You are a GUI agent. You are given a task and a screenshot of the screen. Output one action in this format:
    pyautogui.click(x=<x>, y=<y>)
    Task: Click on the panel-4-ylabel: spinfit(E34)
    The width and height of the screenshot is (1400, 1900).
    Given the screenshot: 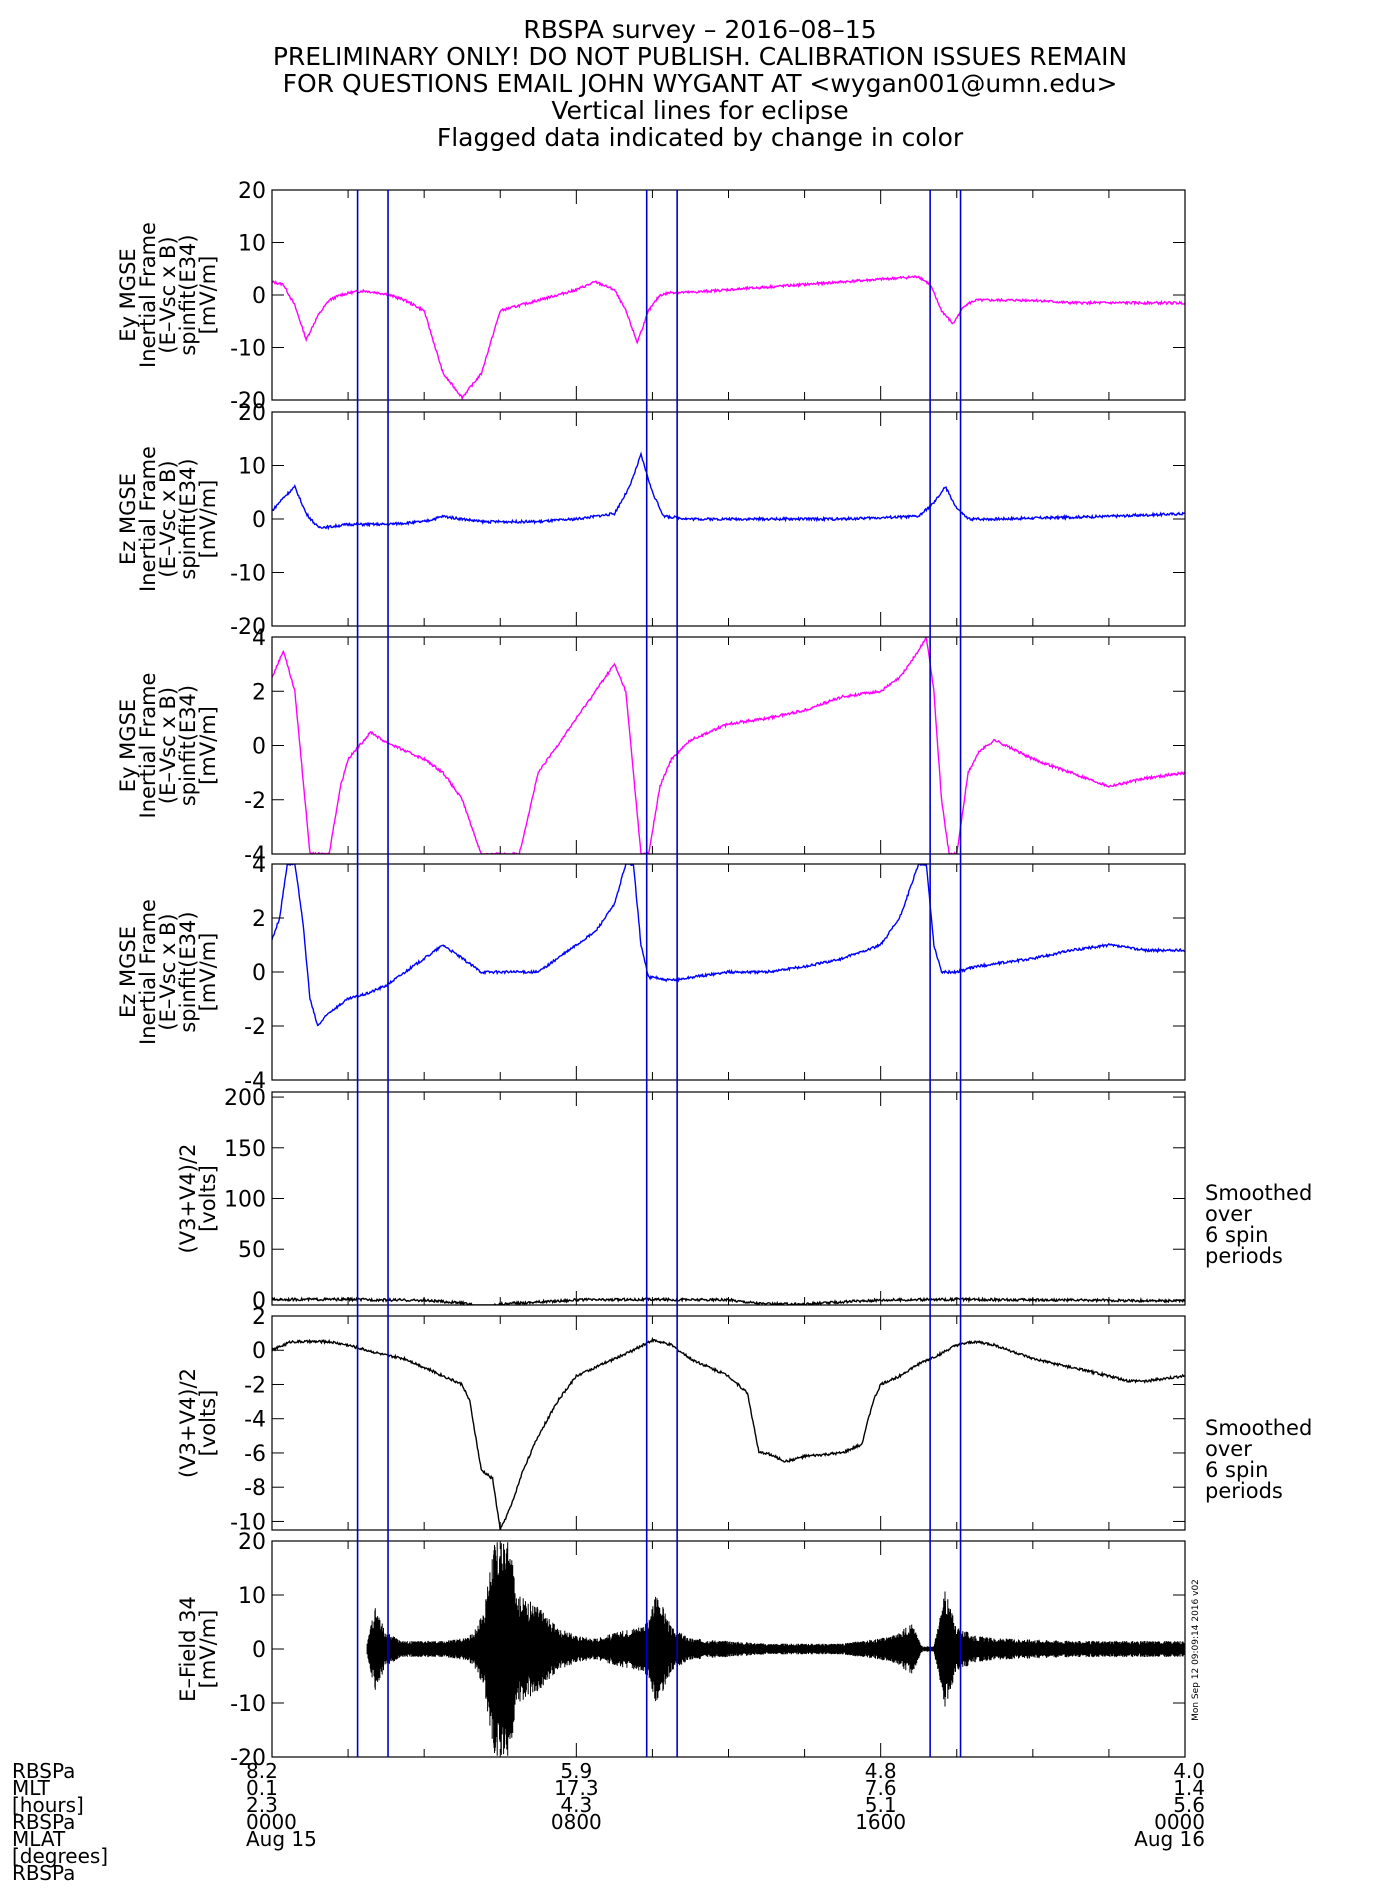 What is the action you would take?
    pyautogui.click(x=188, y=971)
    